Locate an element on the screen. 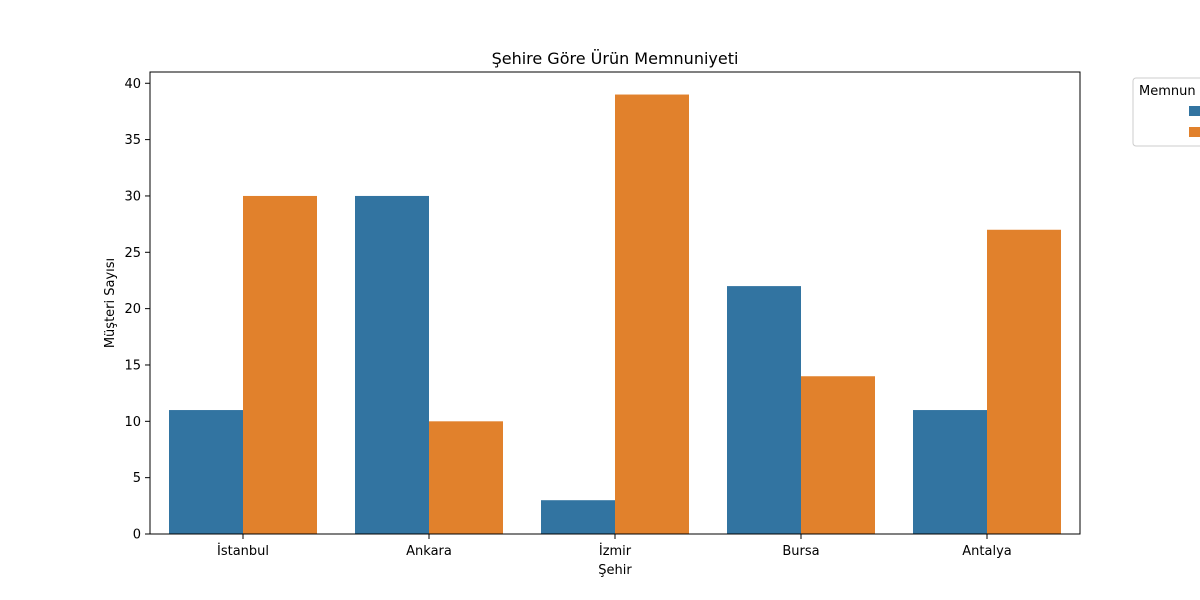 Image resolution: width=1200 pixels, height=600 pixels. y-axis-ticks: 0 5 10 15 20 25 30 35 40 is located at coordinates (137, 310).